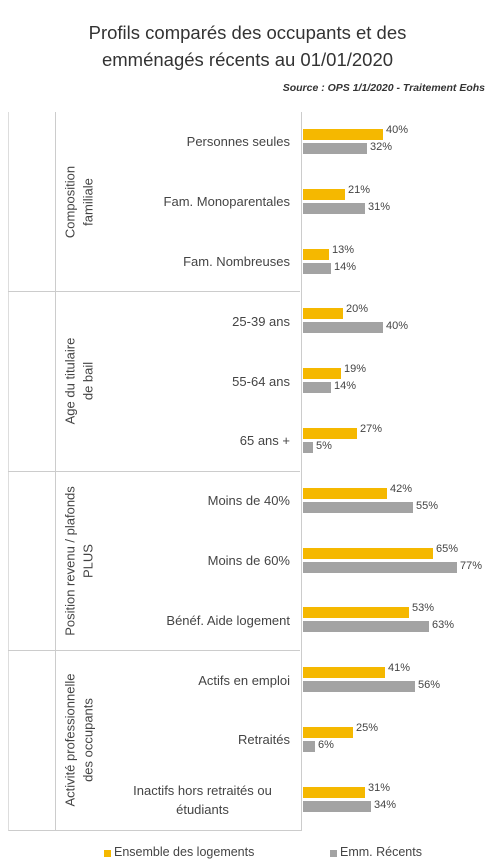 The width and height of the screenshot is (495, 867). I want to click on category-text: 25-39 ans, so click(261, 321).